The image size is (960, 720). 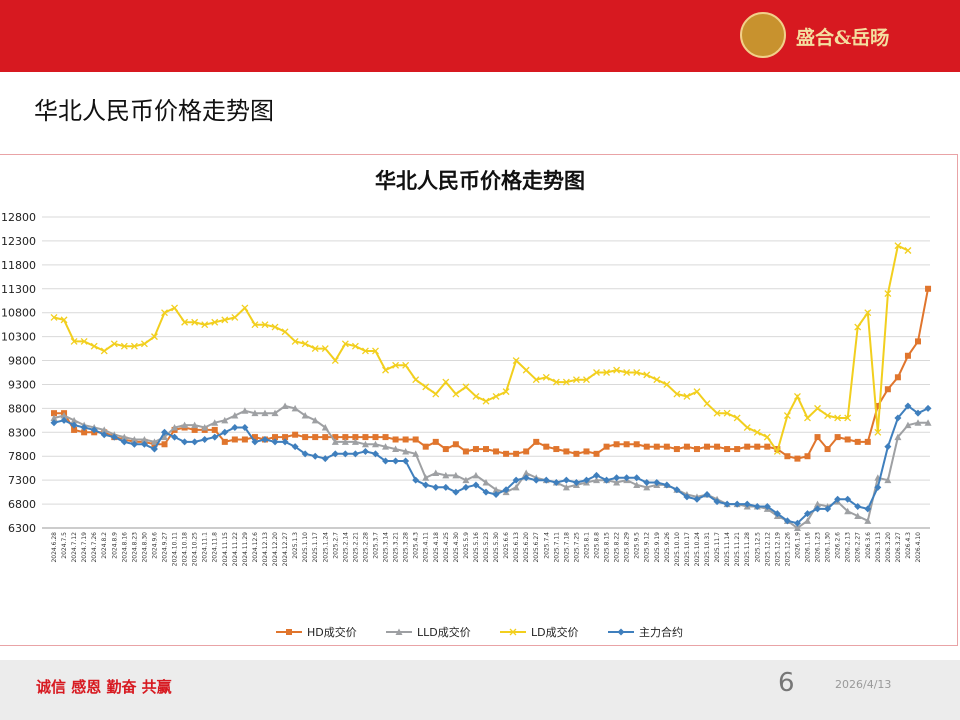 What do you see at coordinates (697, 549) in the screenshot?
I see `x-tick-label: 2025.10.24` at bounding box center [697, 549].